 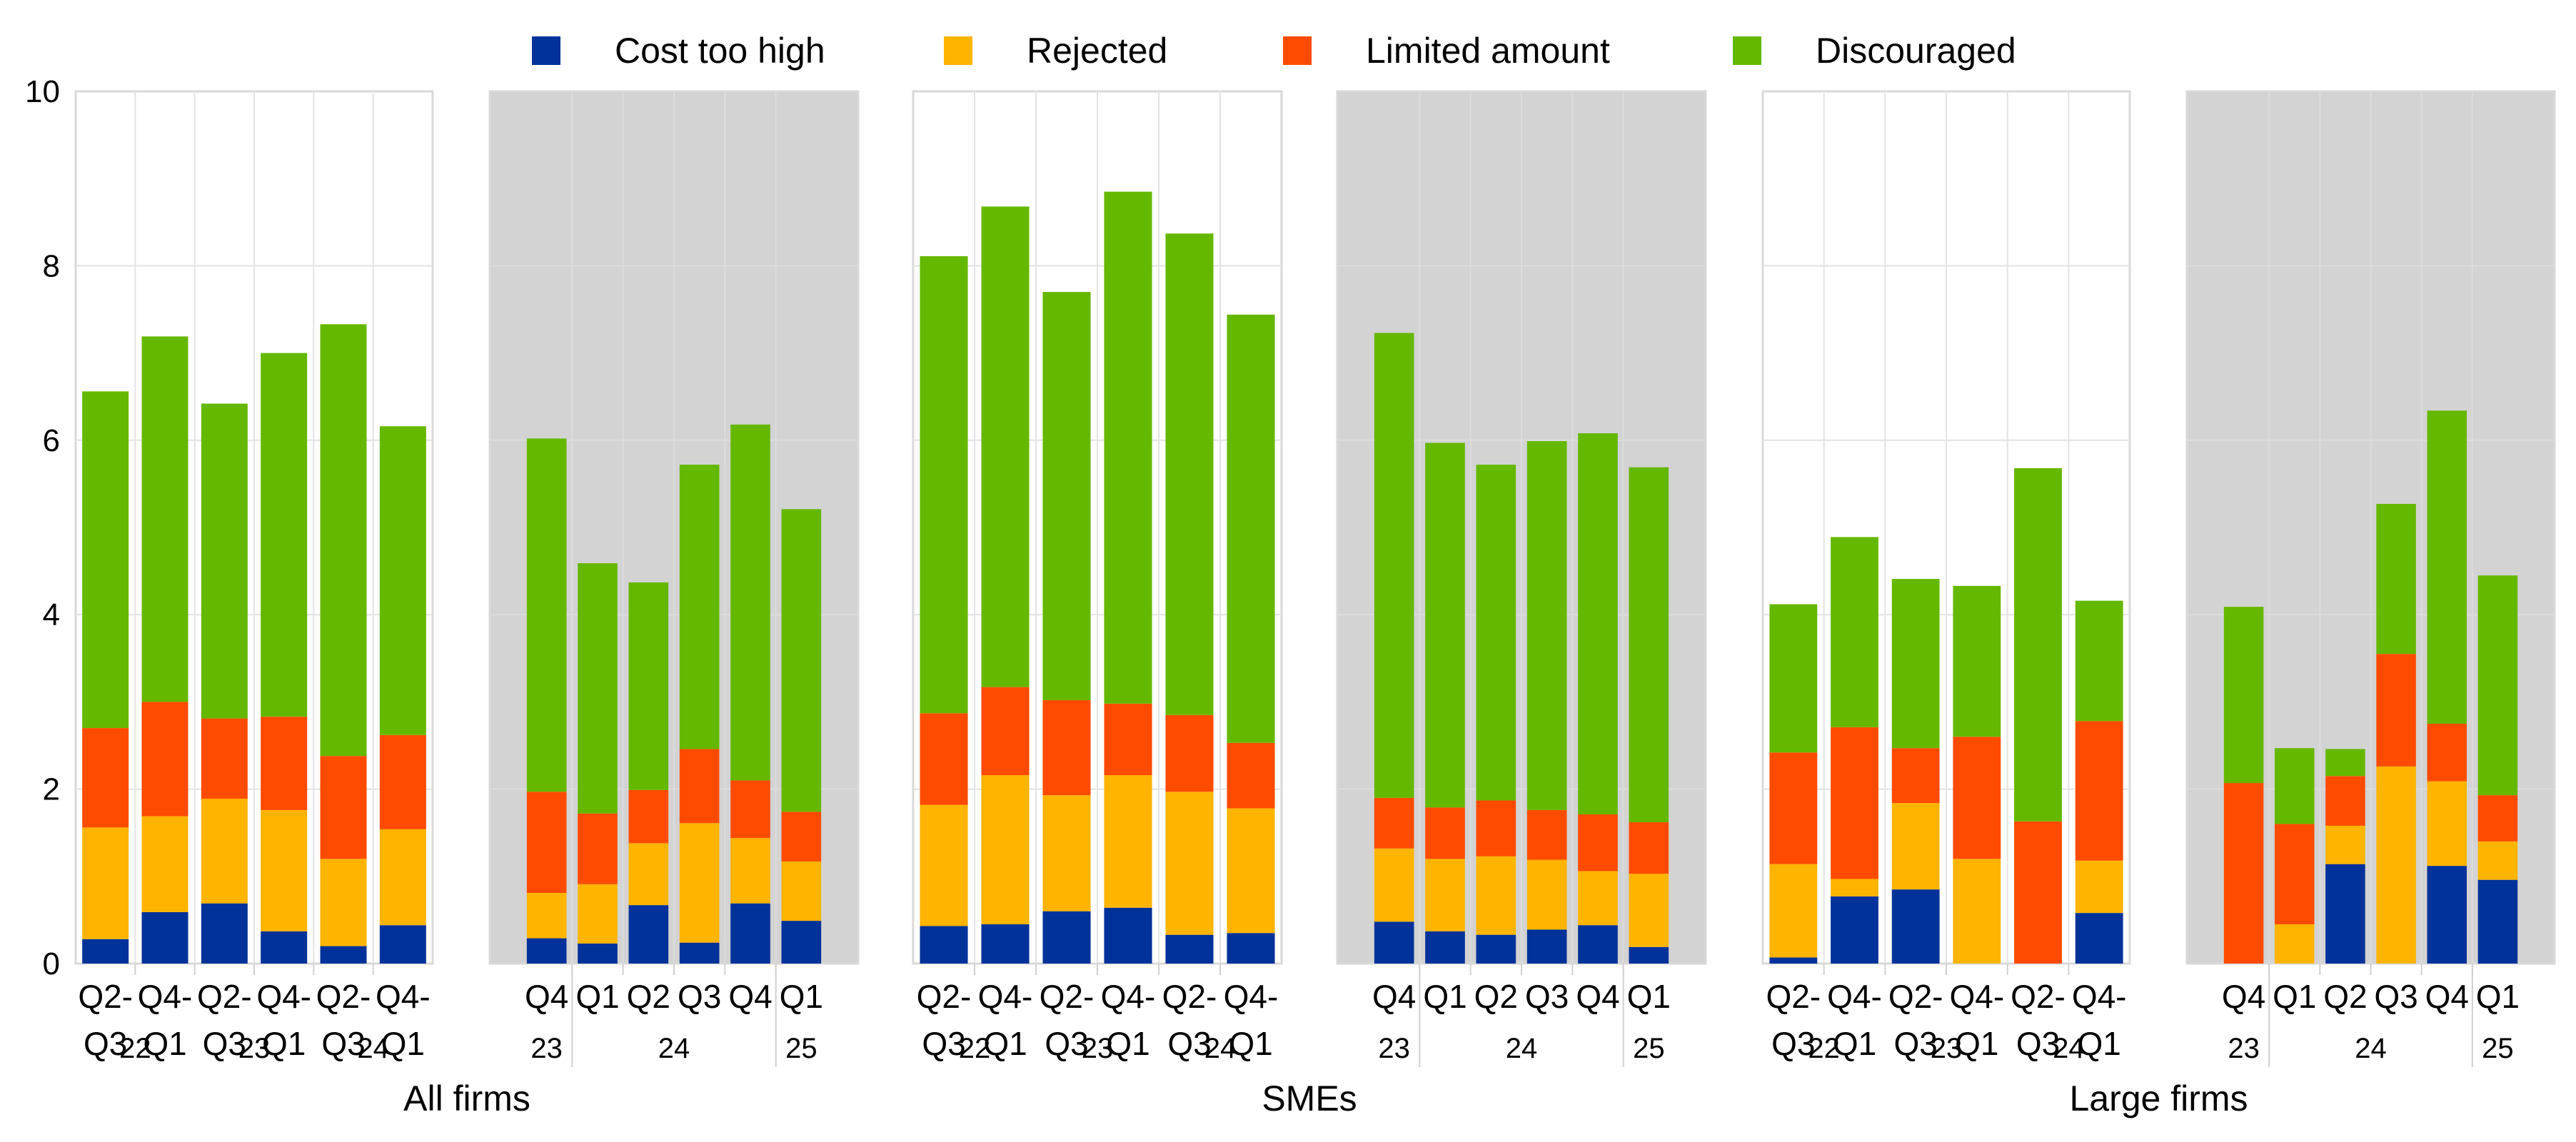 What do you see at coordinates (1446, 51) in the screenshot?
I see `legend-item-limited-amount: Limited amount` at bounding box center [1446, 51].